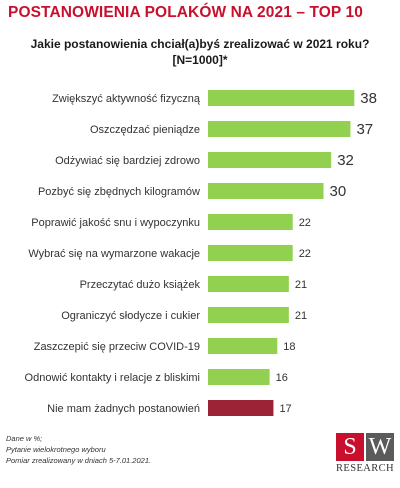 The height and width of the screenshot is (488, 400). What do you see at coordinates (200, 60) in the screenshot?
I see `sample-size: [N=1000]*` at bounding box center [200, 60].